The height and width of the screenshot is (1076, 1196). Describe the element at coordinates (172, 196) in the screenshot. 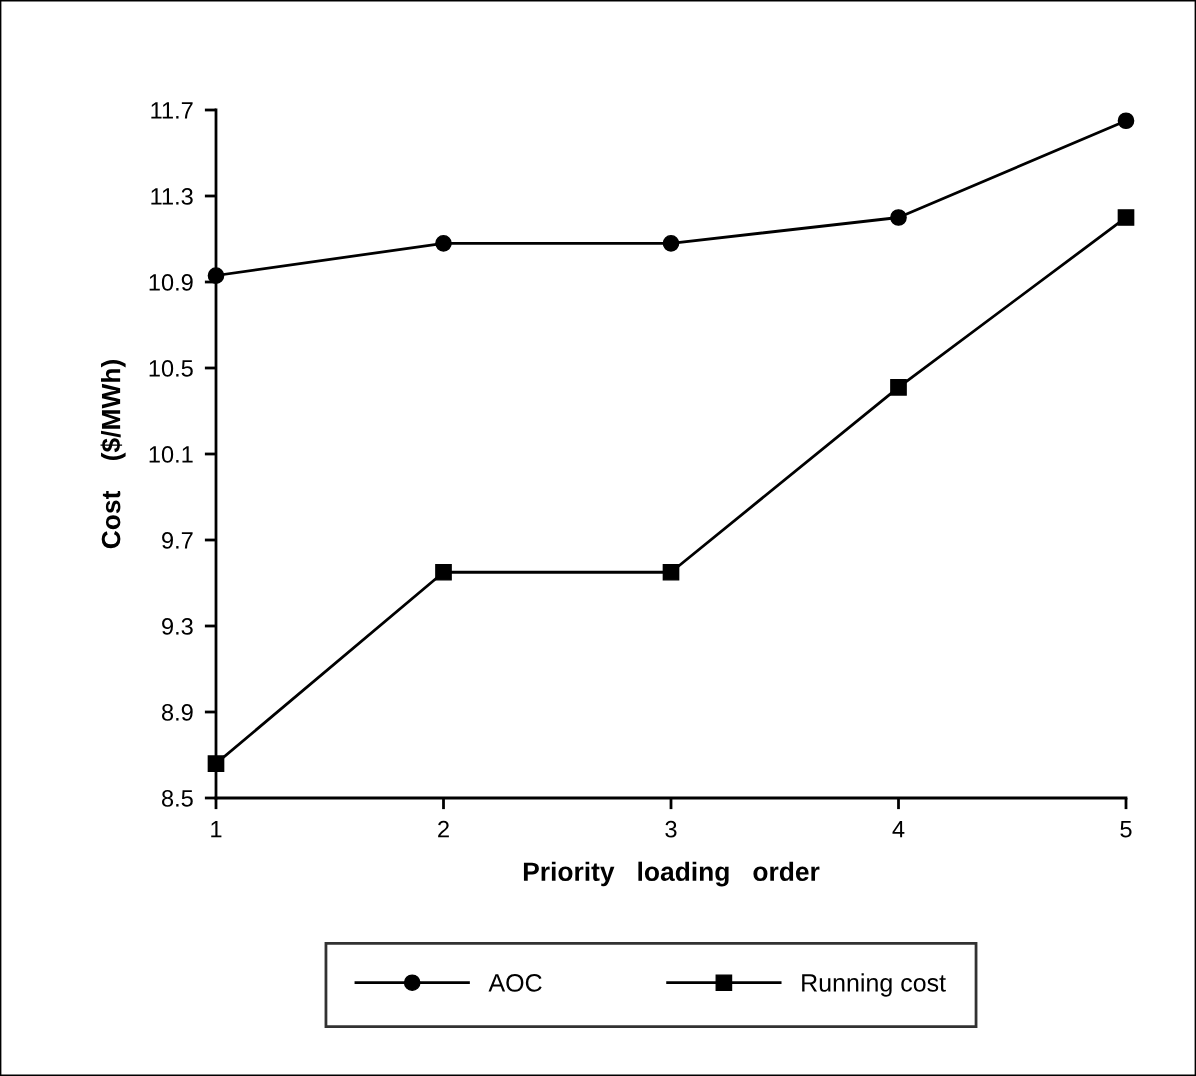

I see `y-tick-label: 11.3` at that location.